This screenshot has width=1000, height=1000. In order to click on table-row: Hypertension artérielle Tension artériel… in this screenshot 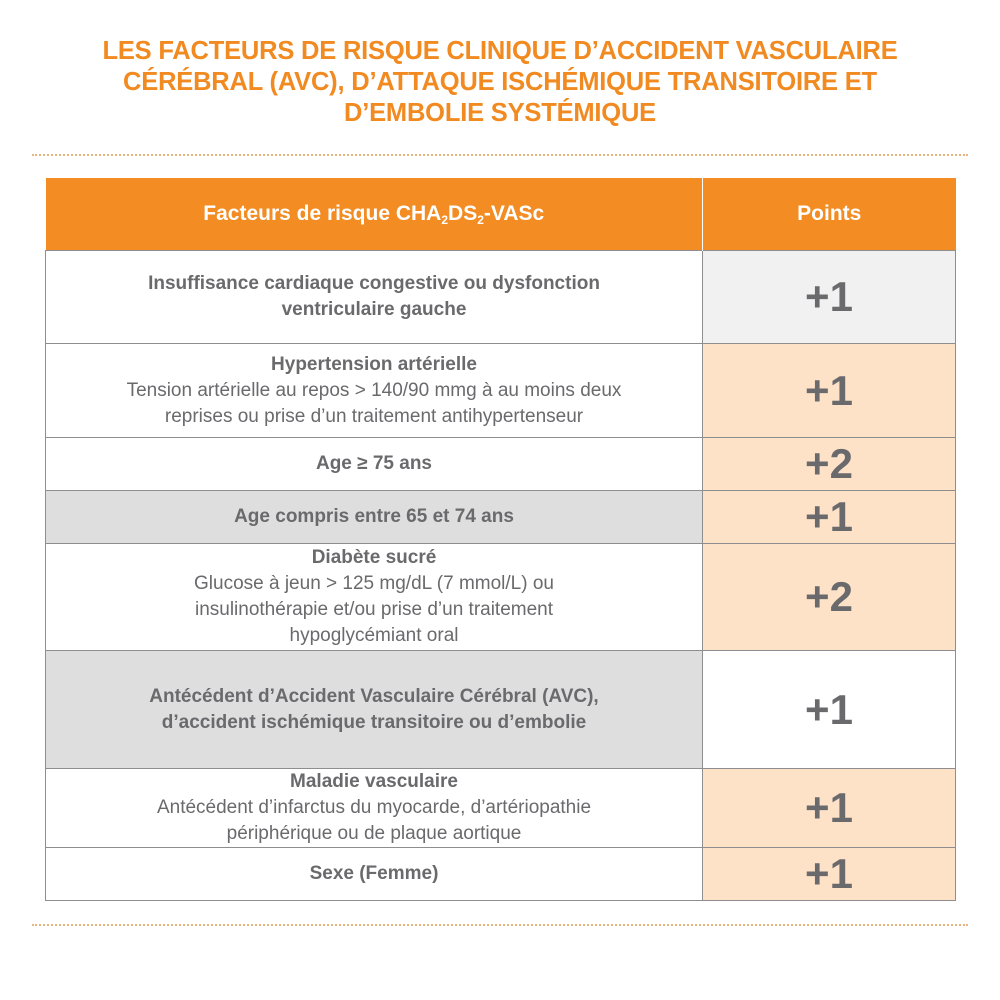, I will do `click(500, 390)`.